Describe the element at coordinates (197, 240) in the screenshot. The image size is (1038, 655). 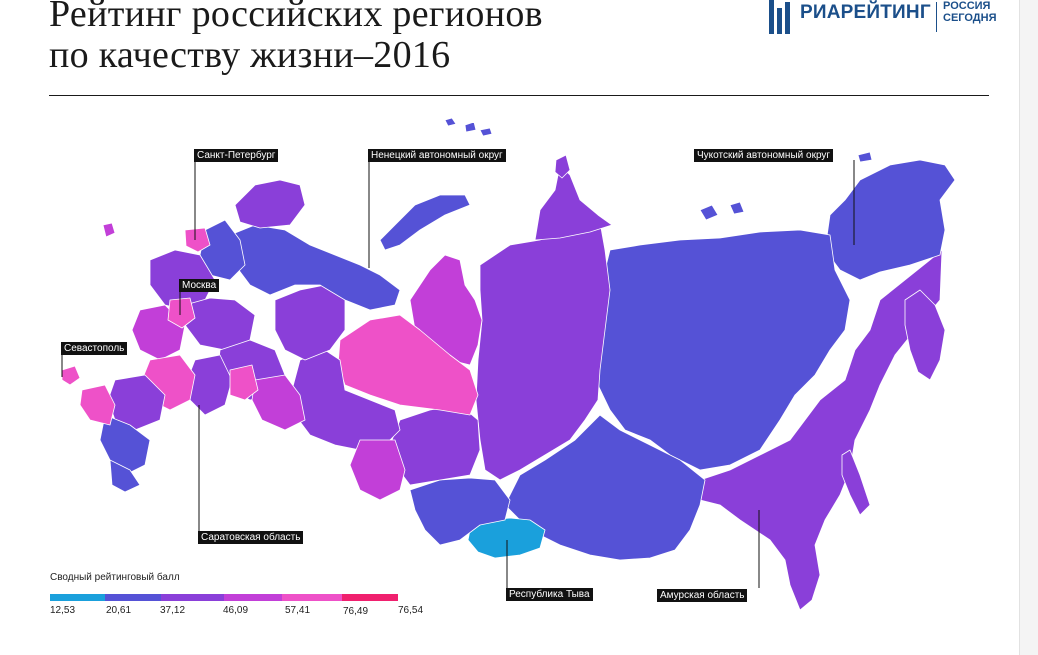
I see `region-spb-area` at that location.